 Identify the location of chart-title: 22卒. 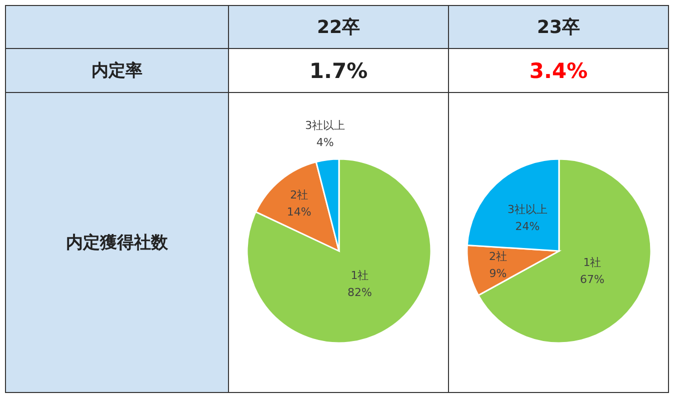
(338, 27).